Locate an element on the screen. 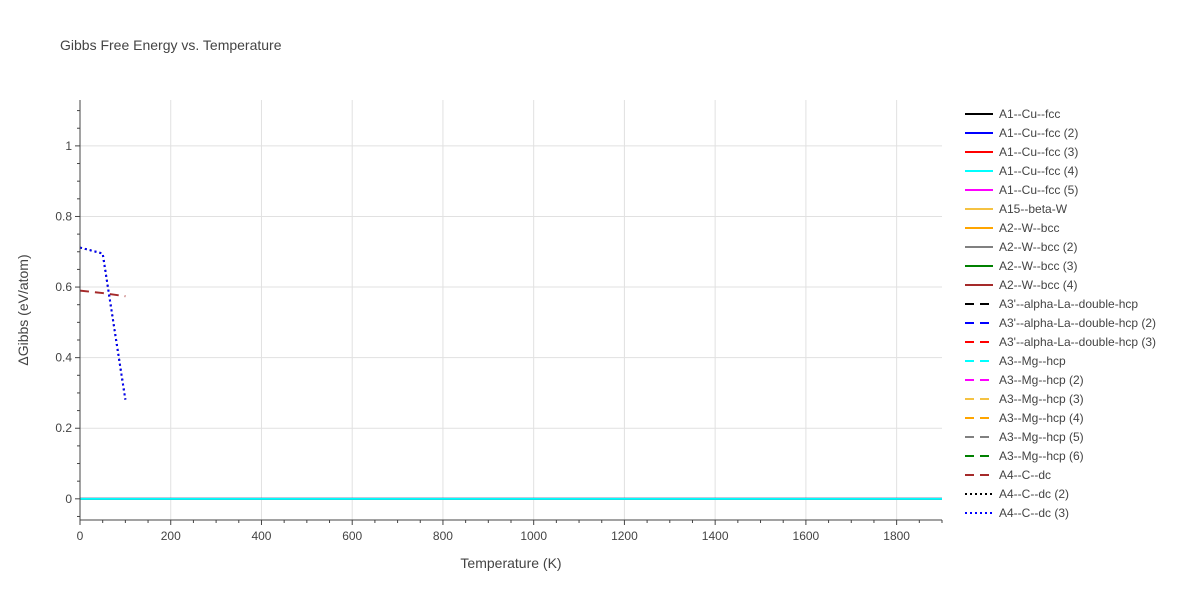 The image size is (1200, 600). x-tick-label: 0 is located at coordinates (80, 536).